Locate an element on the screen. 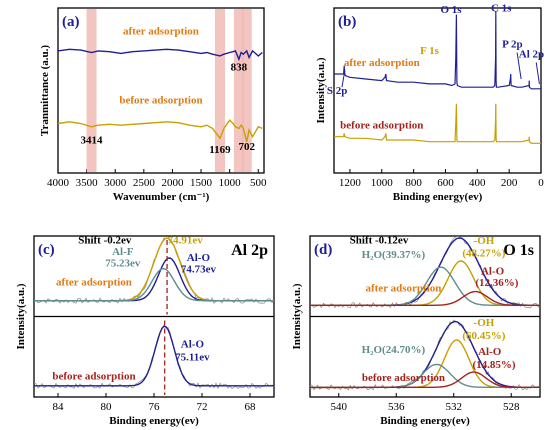 The image size is (550, 430). subpanel-bottom: Al-O75.11ev before adsorption is located at coordinates (154, 357).